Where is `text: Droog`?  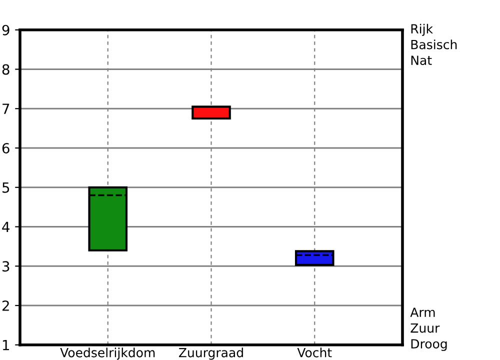
text: Droog is located at coordinates (429, 345).